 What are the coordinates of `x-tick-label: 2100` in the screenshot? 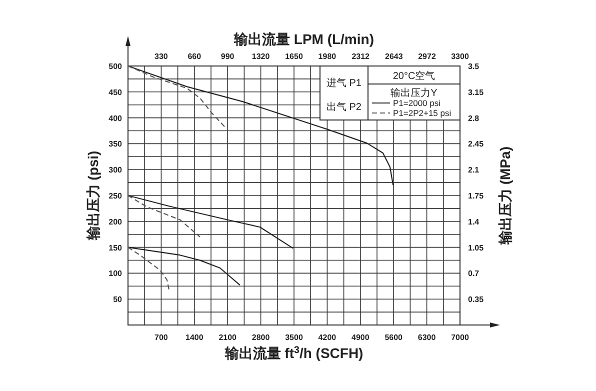 It's located at (228, 337).